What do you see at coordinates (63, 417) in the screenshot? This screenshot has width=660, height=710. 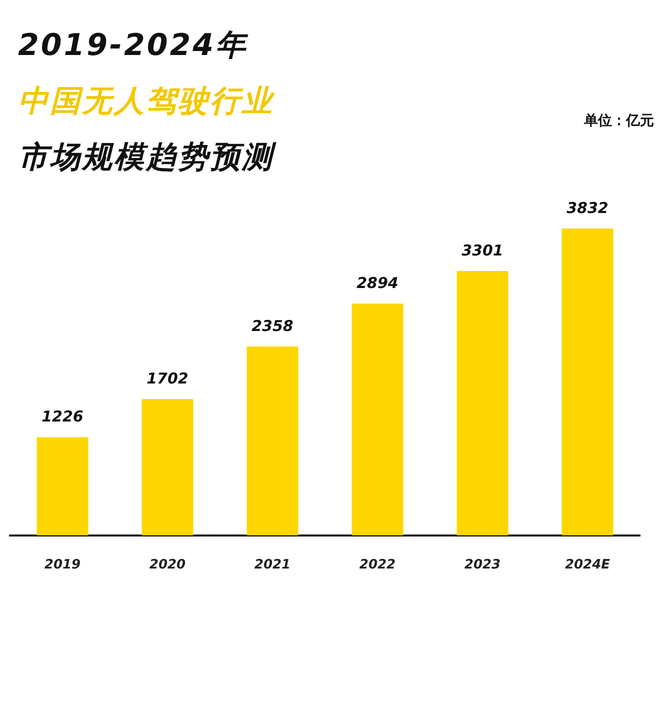 I see `data-label: 1226` at bounding box center [63, 417].